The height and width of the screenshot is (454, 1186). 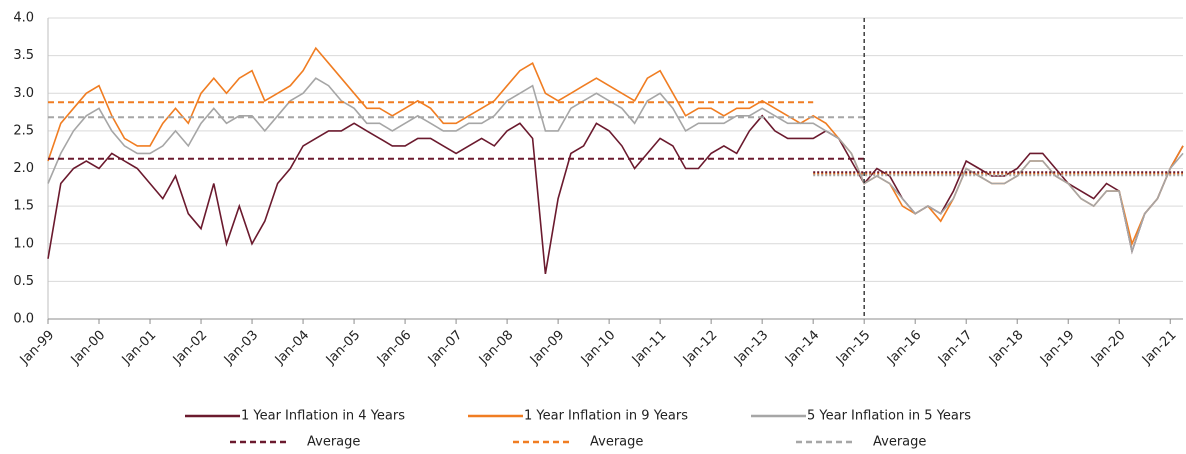 What do you see at coordinates (241, 348) in the screenshot?
I see `x-tick-label: Jan-03` at bounding box center [241, 348].